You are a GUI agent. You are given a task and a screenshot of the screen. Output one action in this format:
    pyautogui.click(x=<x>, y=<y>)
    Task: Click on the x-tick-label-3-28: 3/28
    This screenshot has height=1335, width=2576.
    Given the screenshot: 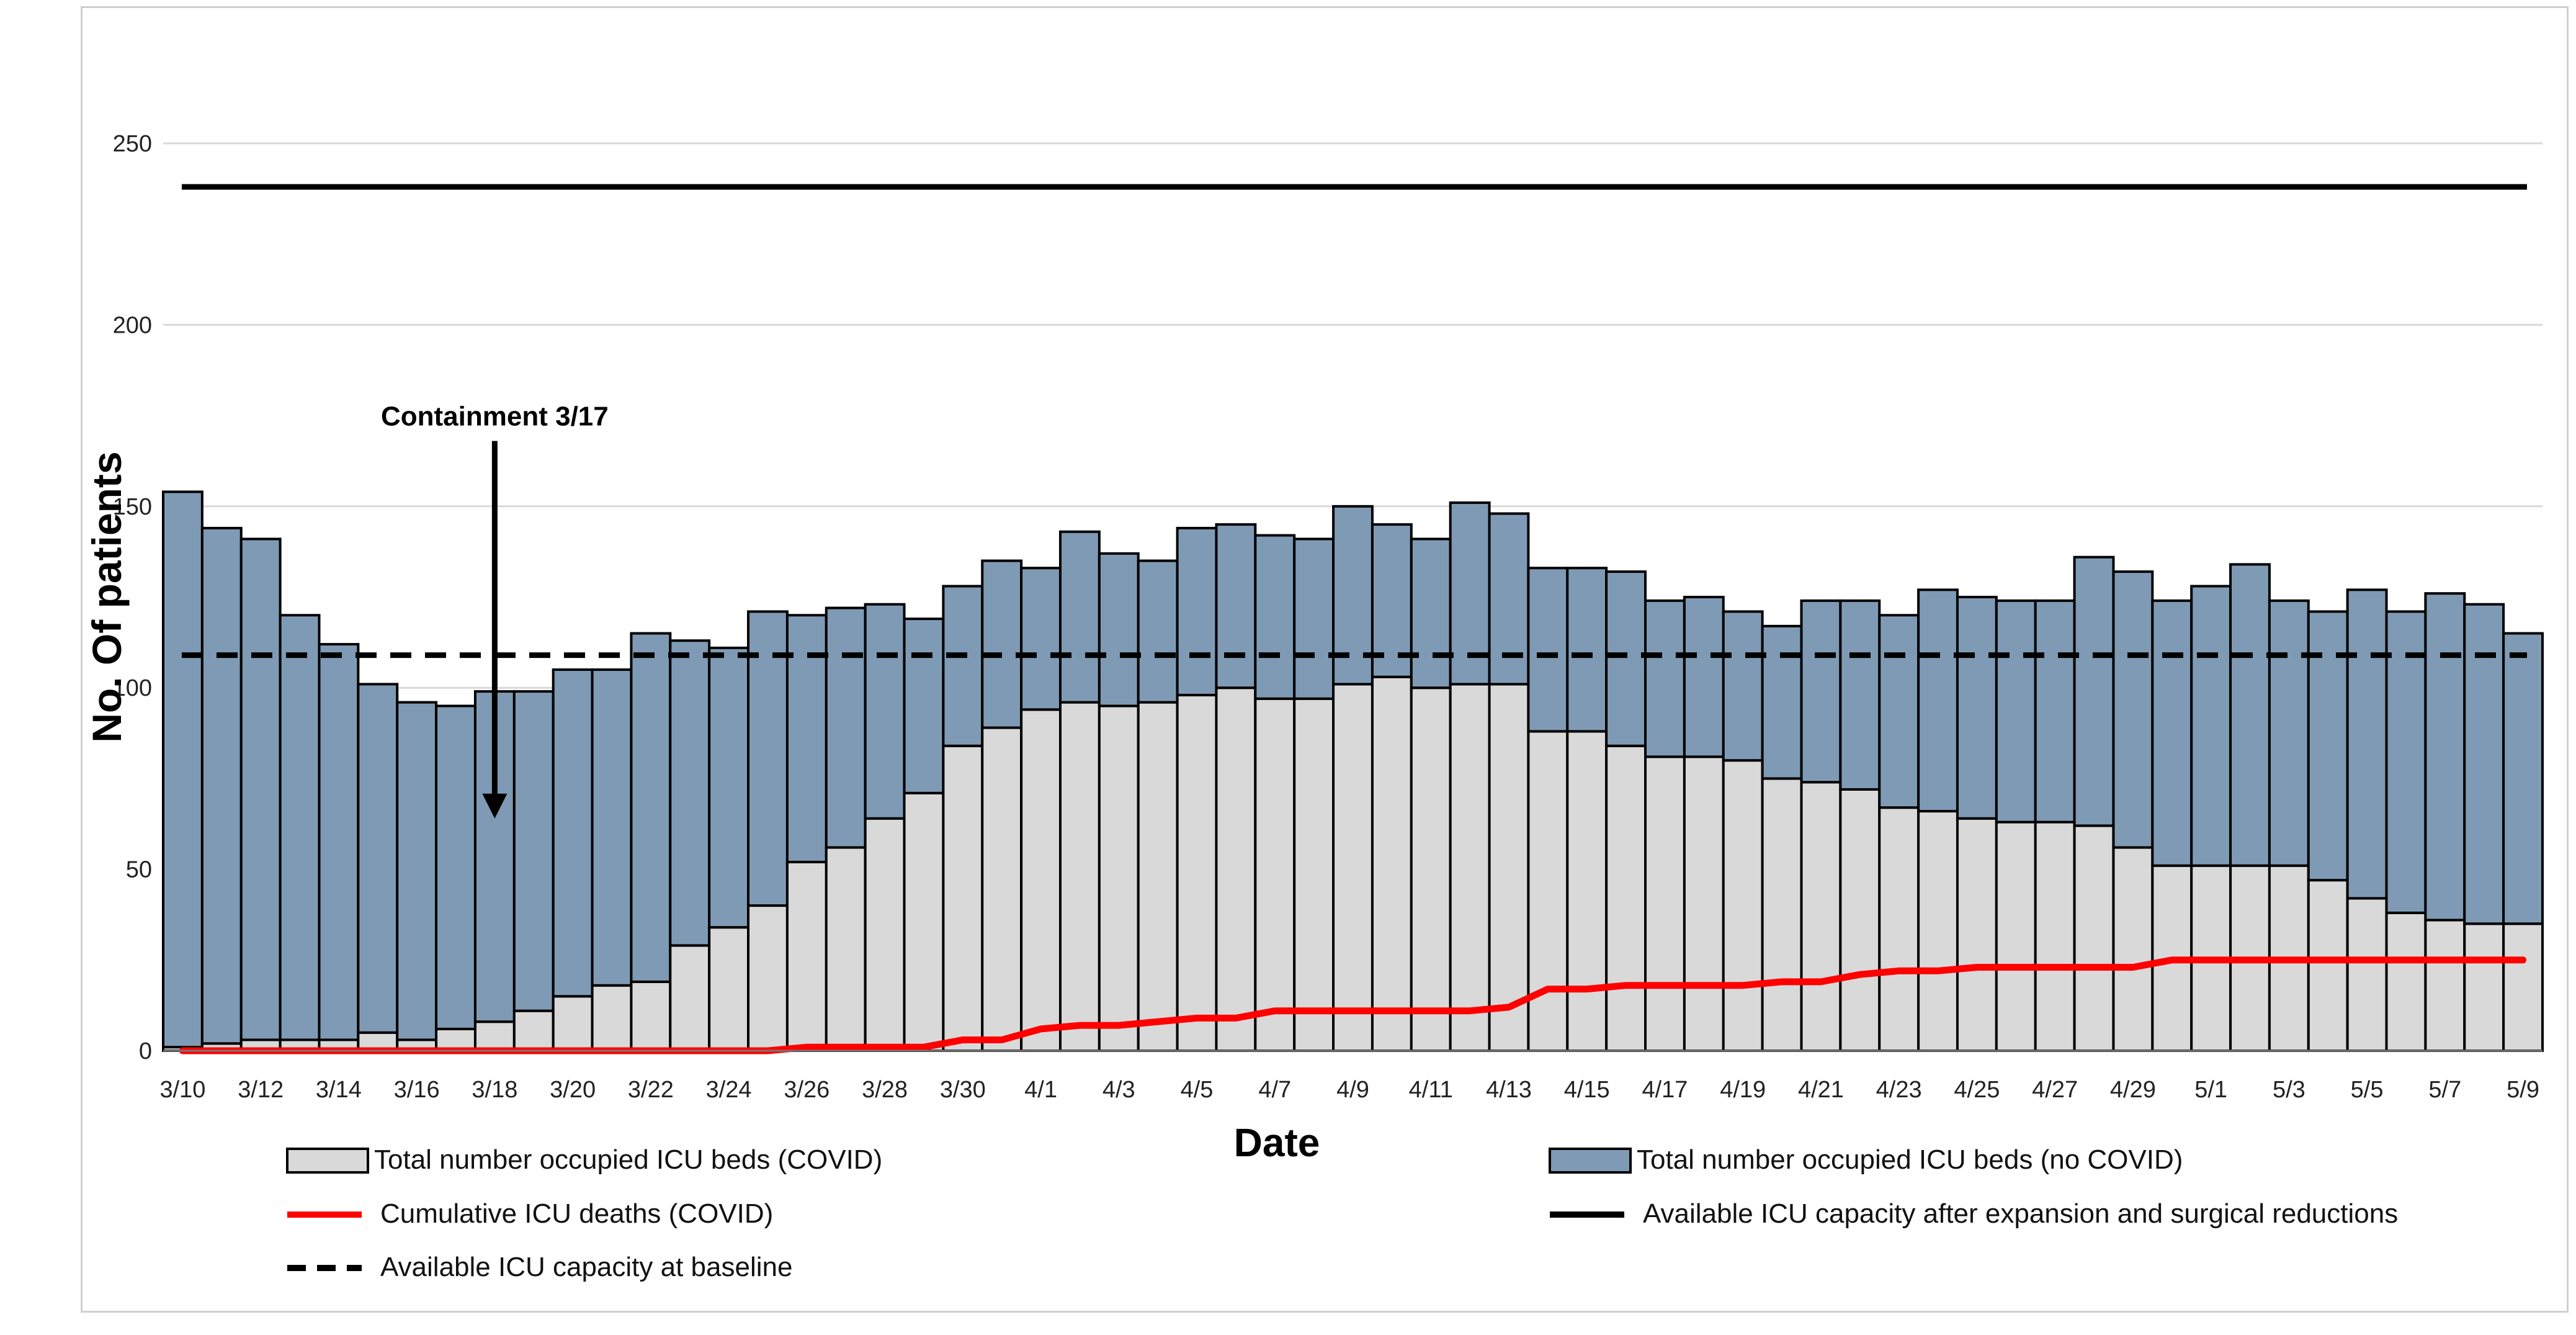 What is the action you would take?
    pyautogui.click(x=885, y=1090)
    